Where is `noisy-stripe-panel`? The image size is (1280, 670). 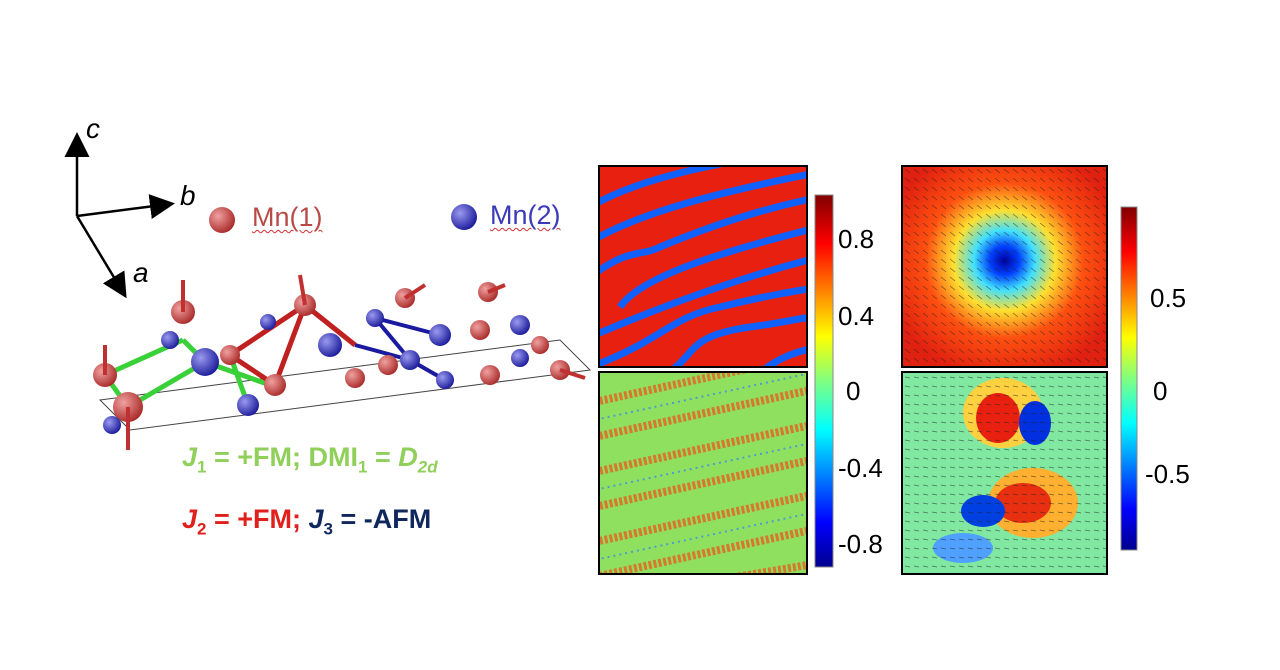 noisy-stripe-panel is located at coordinates (703, 473).